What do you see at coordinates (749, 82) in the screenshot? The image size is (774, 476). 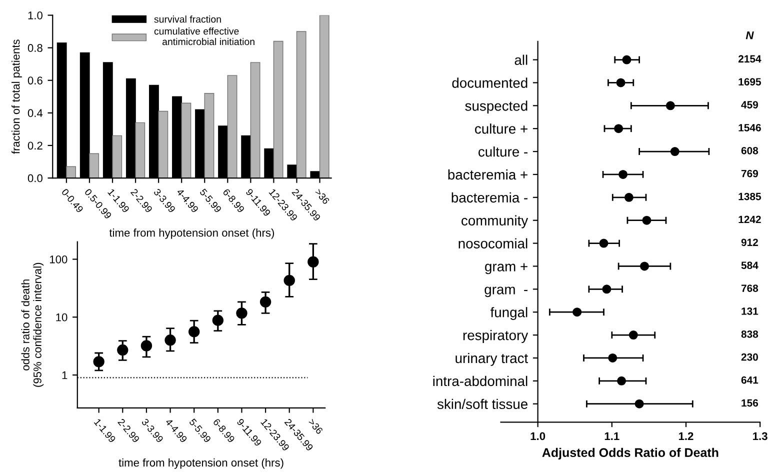 I see `annotation: 1695` at bounding box center [749, 82].